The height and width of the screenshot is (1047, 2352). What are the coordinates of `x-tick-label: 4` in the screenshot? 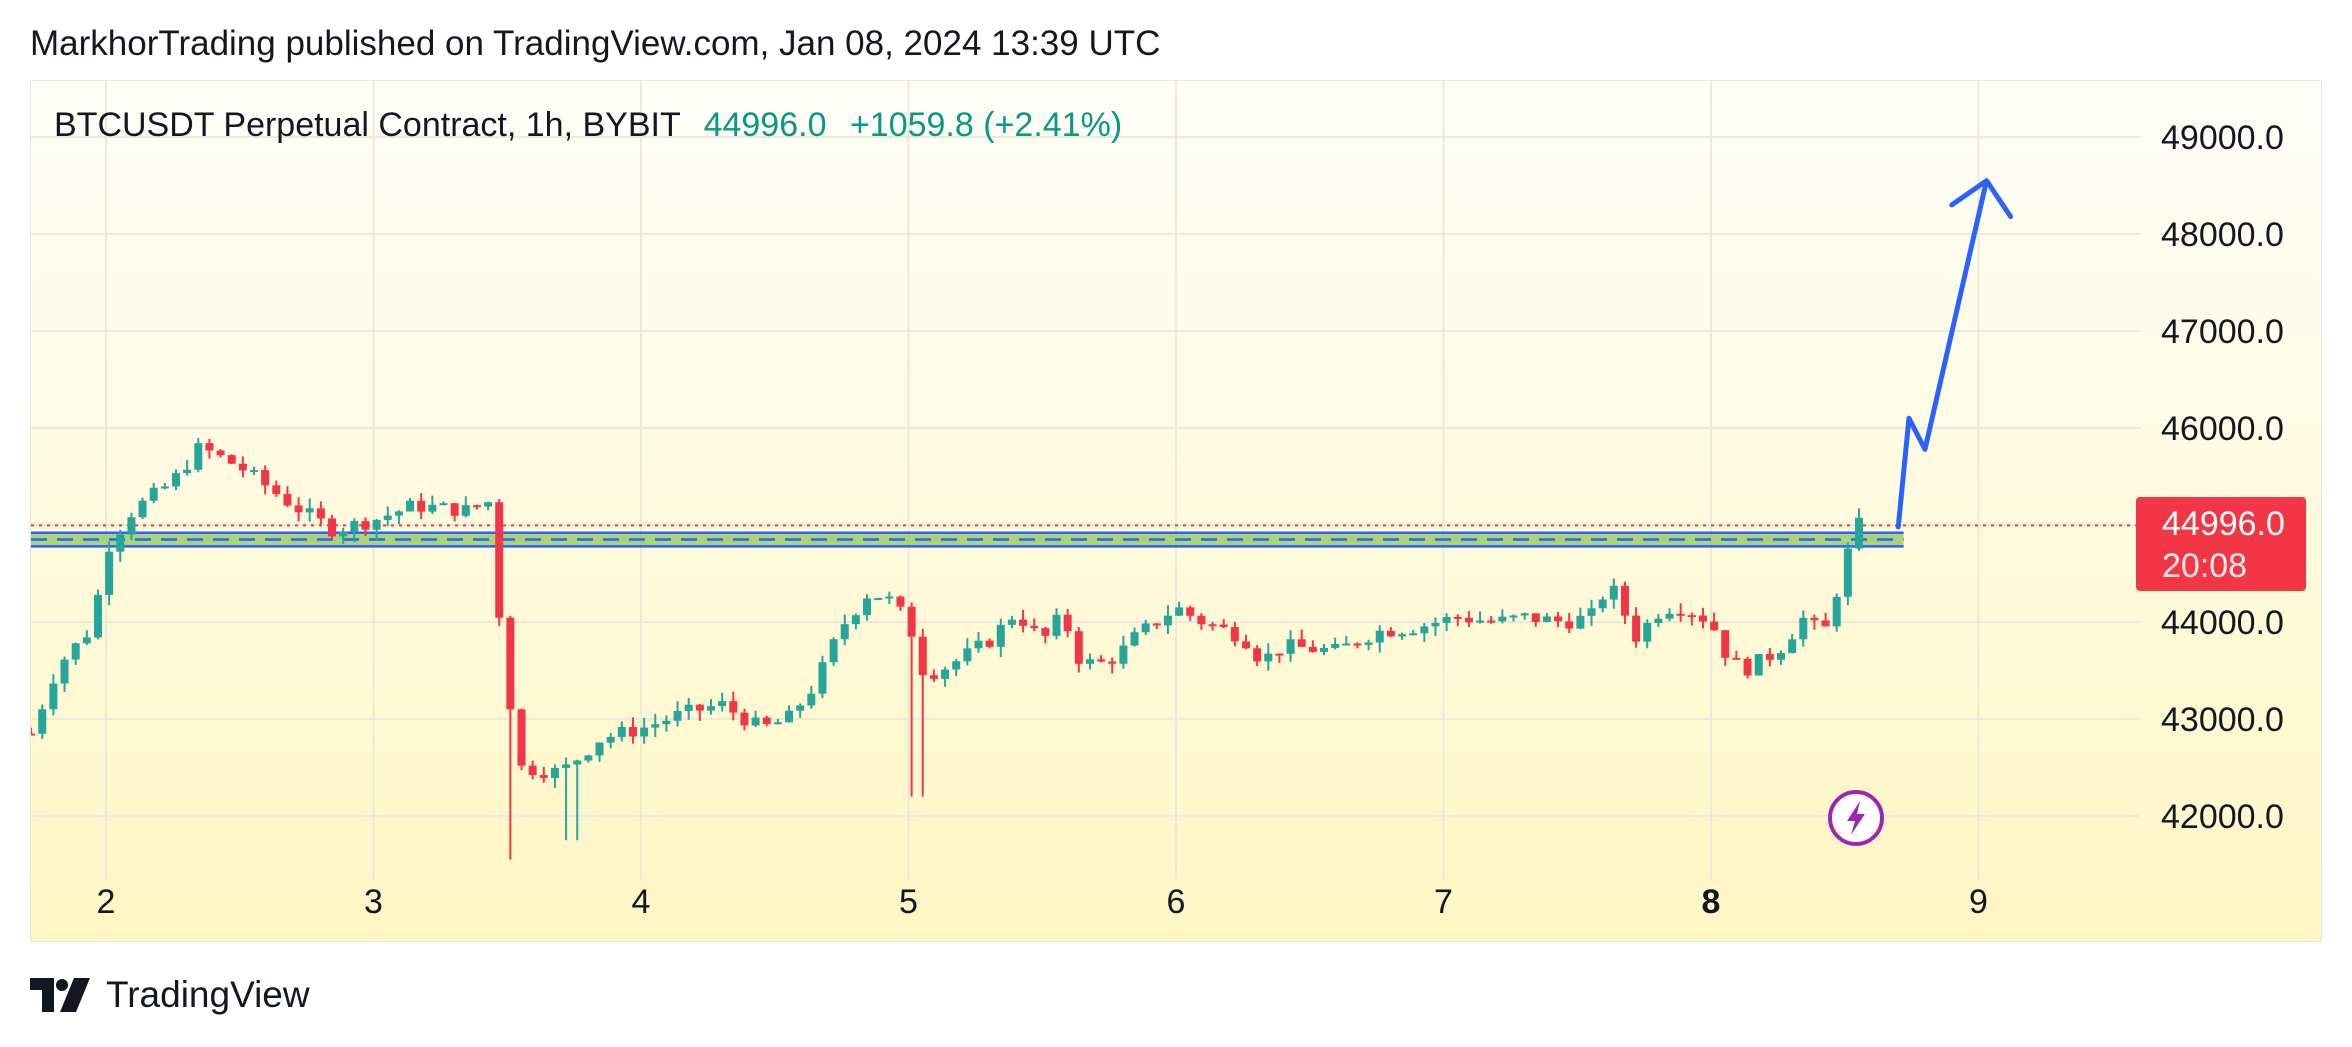 It's located at (641, 902).